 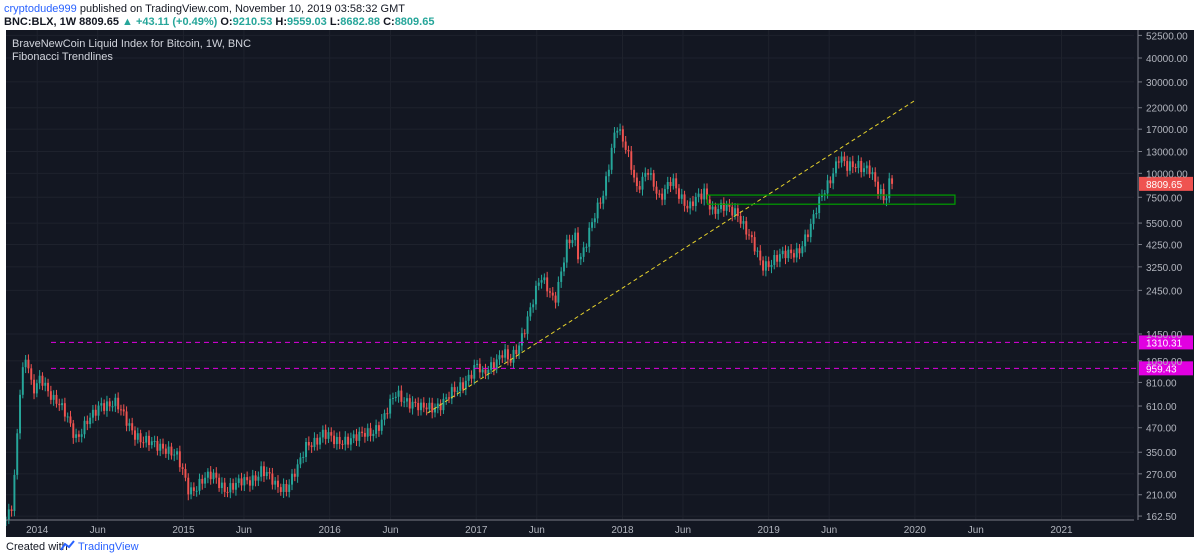 I want to click on x-tick-label: 2014, so click(x=37, y=530).